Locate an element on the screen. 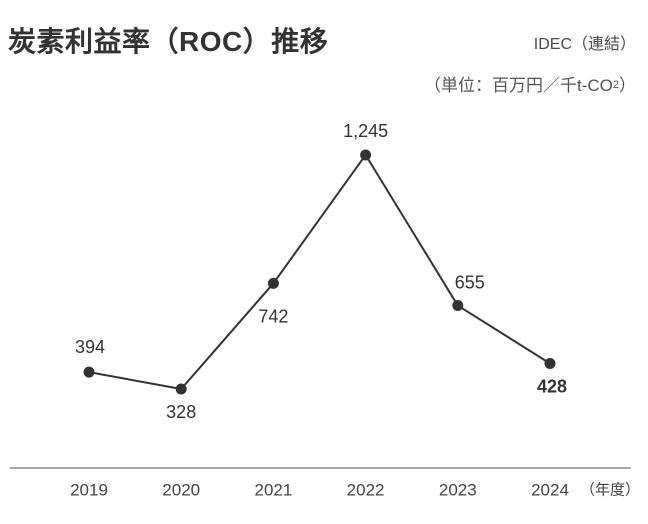 The image size is (648, 524). x-tick-label-2020: 2020 is located at coordinates (181, 490).